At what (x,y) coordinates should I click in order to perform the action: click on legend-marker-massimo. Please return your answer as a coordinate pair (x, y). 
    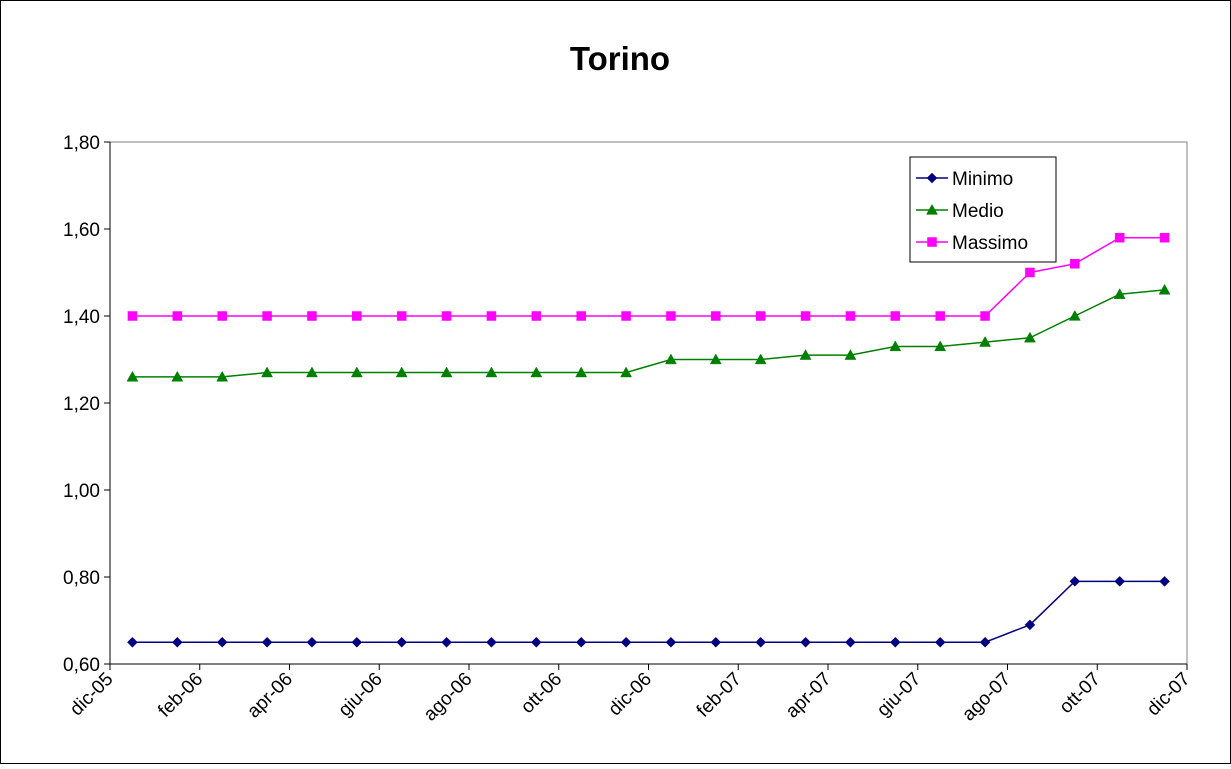
    Looking at the image, I should click on (932, 242).